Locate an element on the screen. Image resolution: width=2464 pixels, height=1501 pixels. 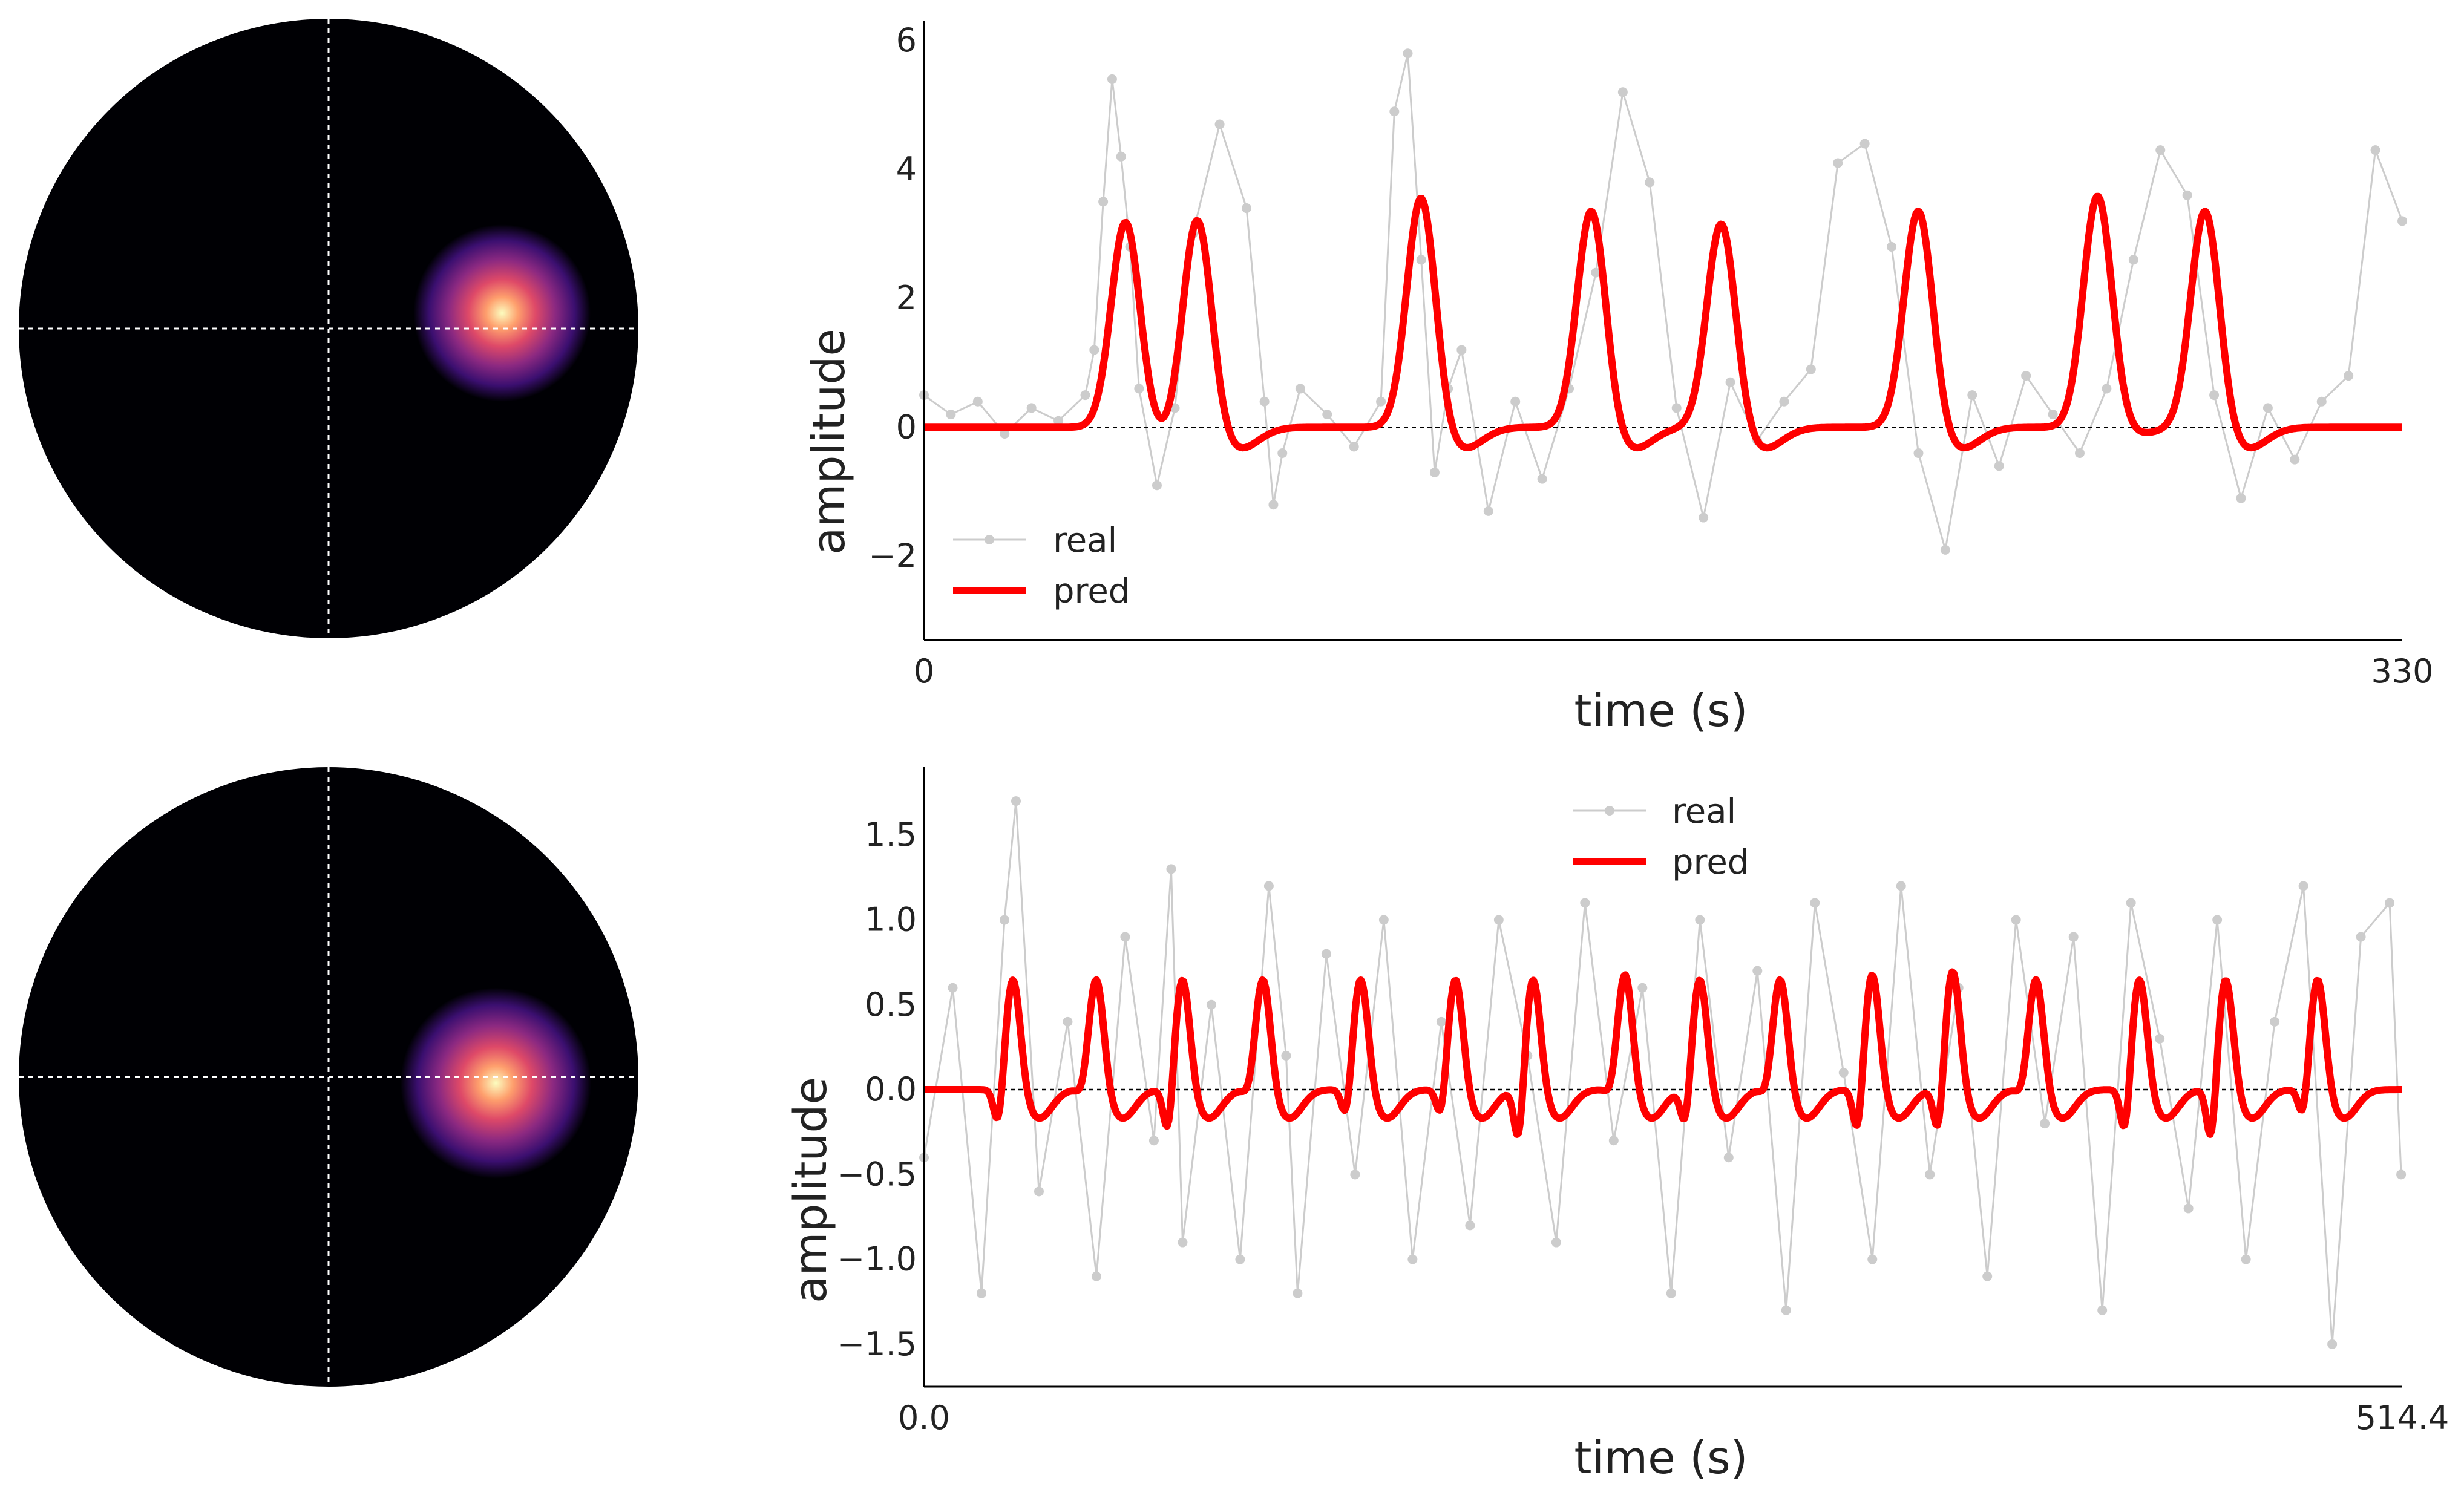
pred-series-line is located at coordinates (1663, 1053).